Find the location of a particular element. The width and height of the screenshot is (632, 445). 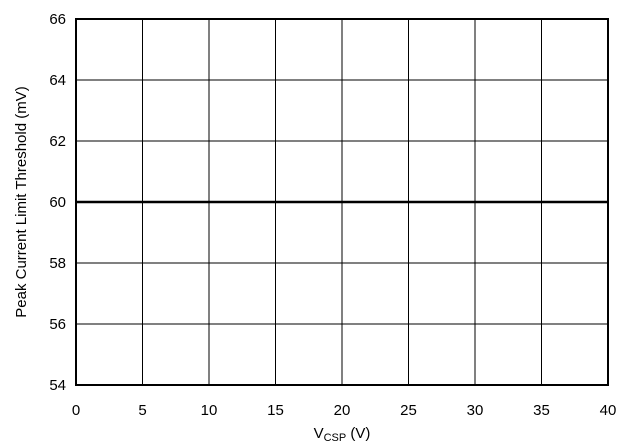

x-tick-label-0: 0 is located at coordinates (76, 410).